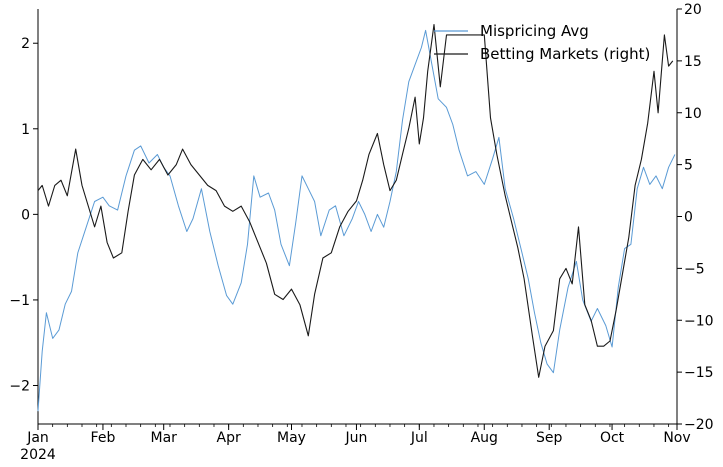 This screenshot has width=723, height=467. What do you see at coordinates (19, 386) in the screenshot?
I see `left-y-tick-label: −2` at bounding box center [19, 386].